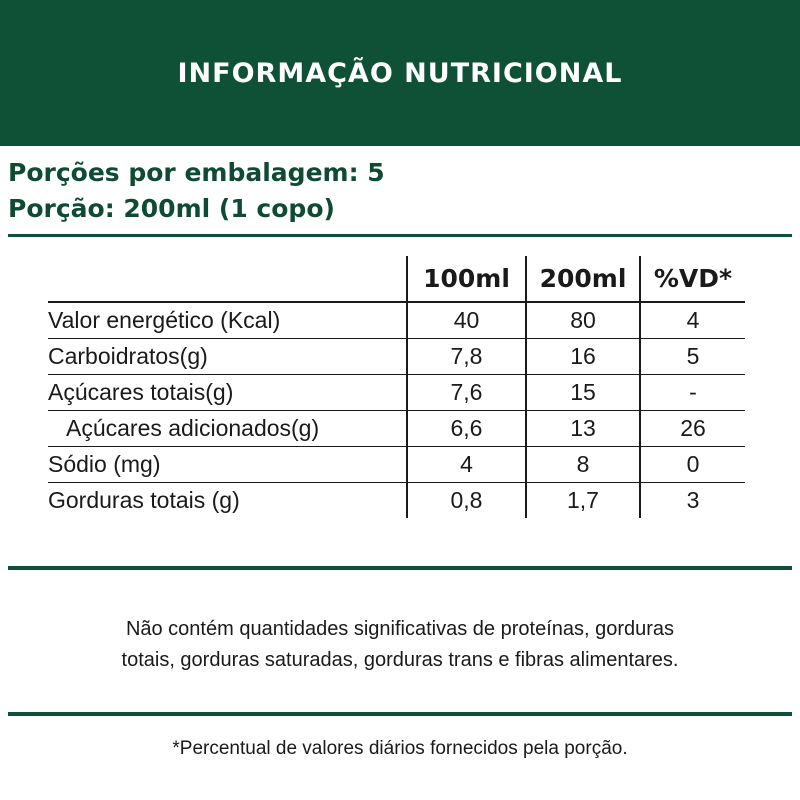  I want to click on table-row: Carboidratos(g) 7,8 16 5, so click(396, 356).